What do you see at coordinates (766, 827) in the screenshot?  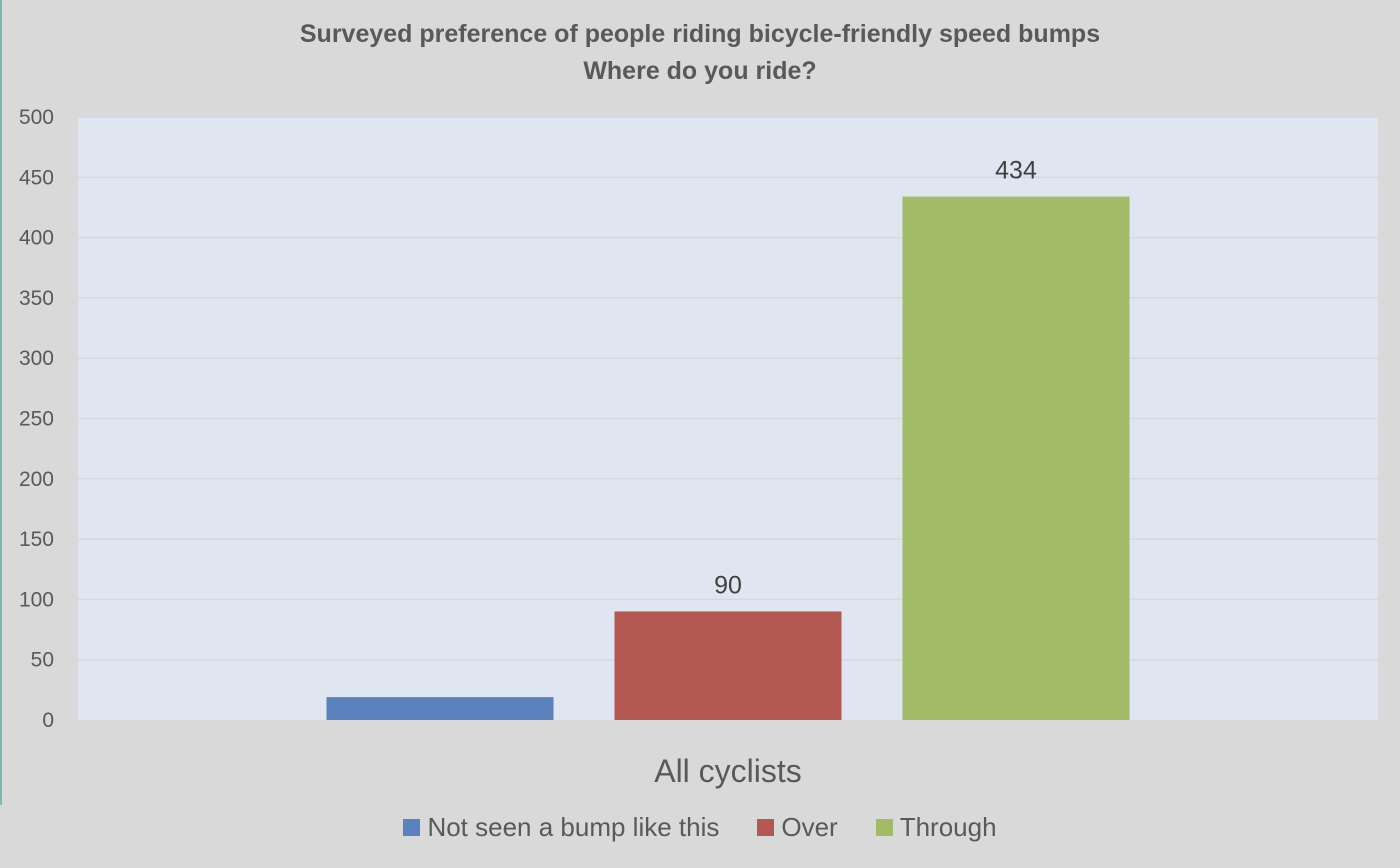 I see `legend-swatch-over` at bounding box center [766, 827].